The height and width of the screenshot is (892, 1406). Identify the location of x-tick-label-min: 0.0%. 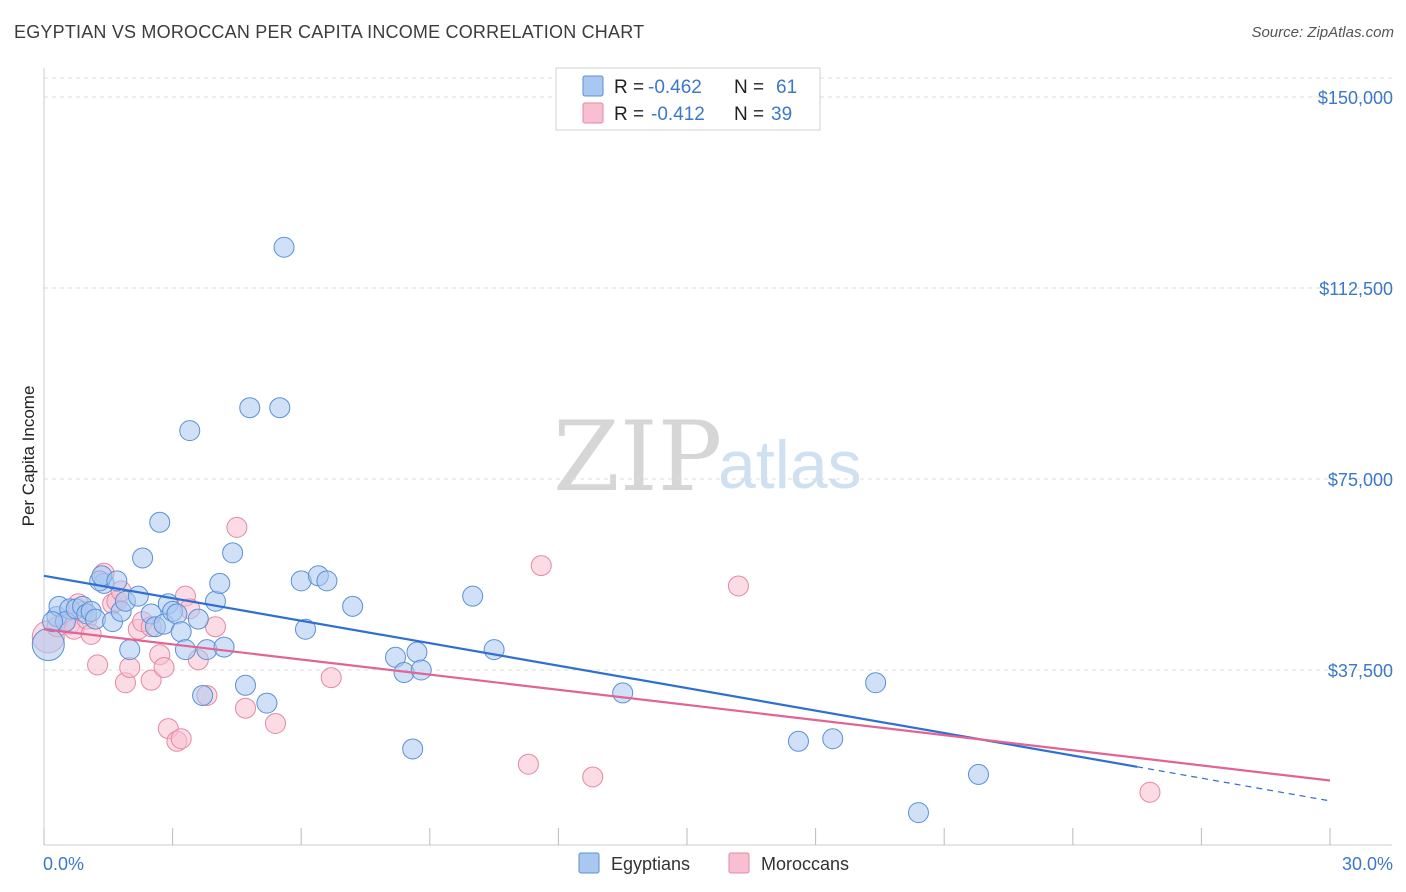
(63, 864).